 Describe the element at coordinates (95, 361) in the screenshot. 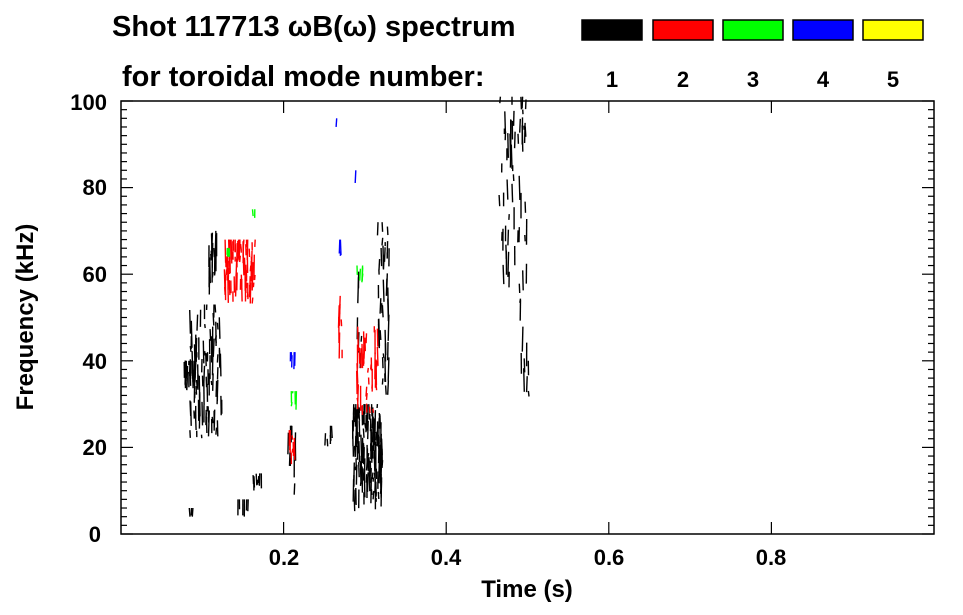

I see `y-tick-label-40: 40` at that location.